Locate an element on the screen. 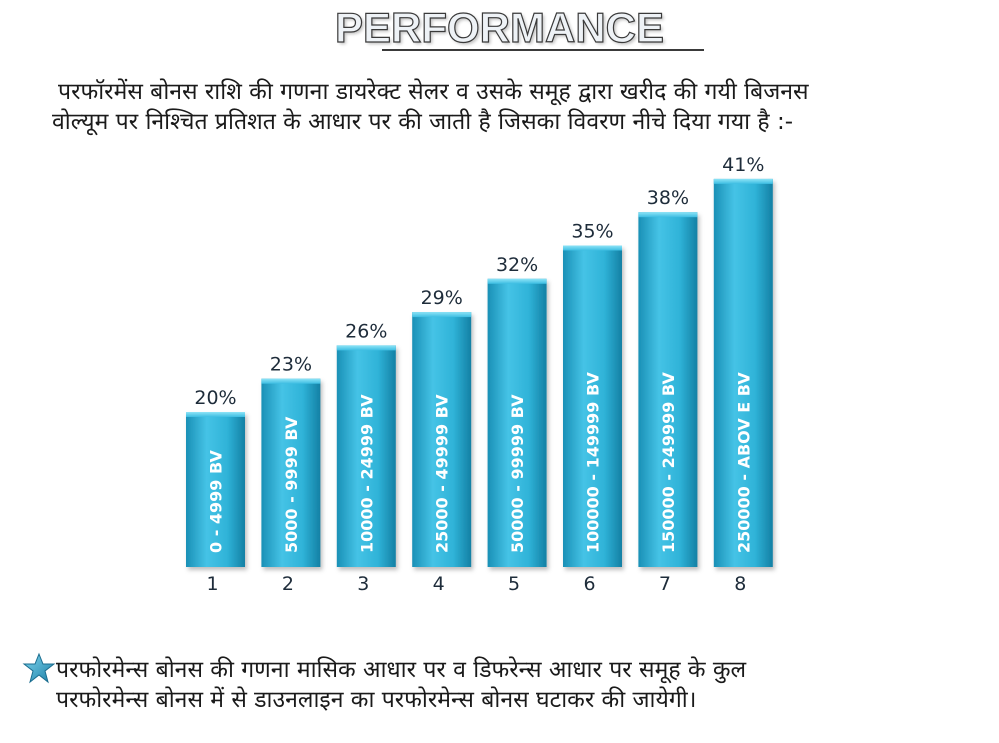 The image size is (999, 743). bar-7: 150000 - 249999 BV 38% 7 is located at coordinates (668, 391).